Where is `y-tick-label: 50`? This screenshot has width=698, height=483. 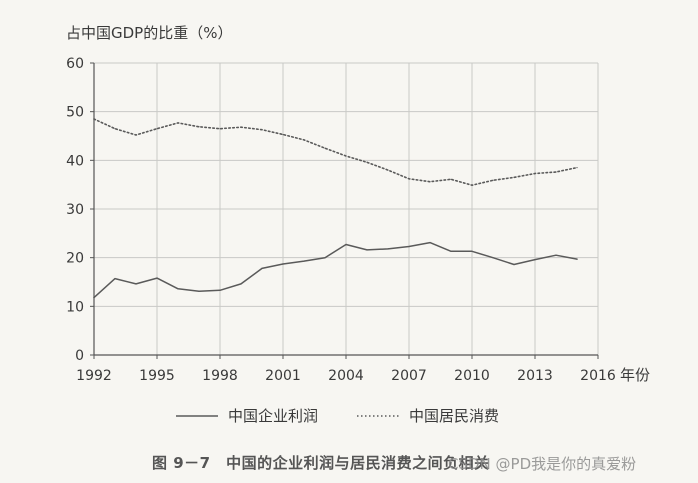
y-tick-label: 50 is located at coordinates (75, 113).